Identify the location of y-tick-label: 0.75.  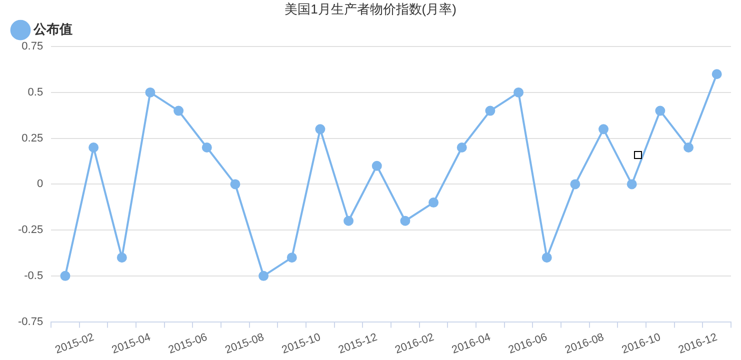
(33, 46).